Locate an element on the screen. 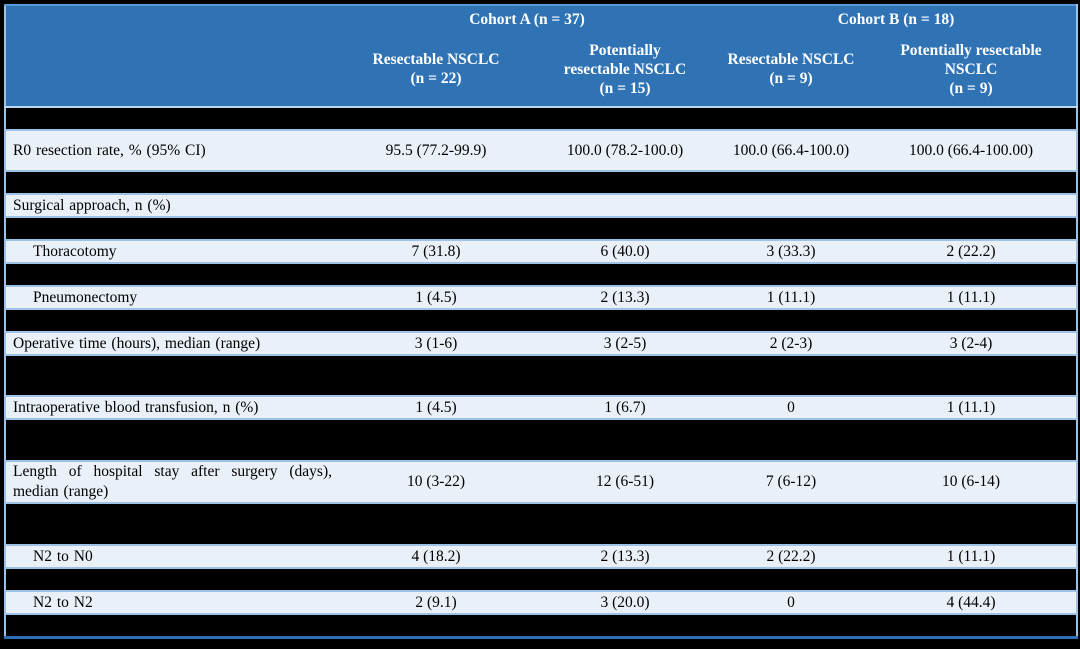 The height and width of the screenshot is (649, 1080). column-header-potentially-a: Potentially resectable NSCLC (n = 15) is located at coordinates (625, 69).